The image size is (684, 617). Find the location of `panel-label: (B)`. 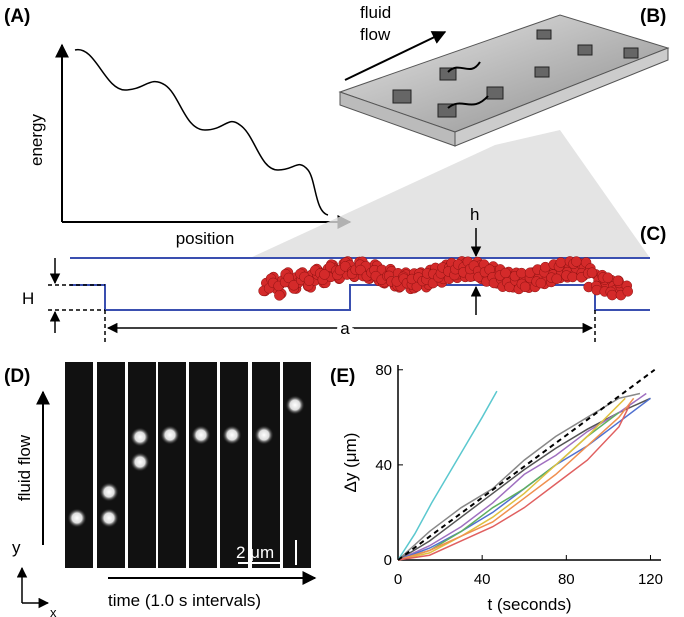

panel-label: (B) is located at coordinates (653, 16).